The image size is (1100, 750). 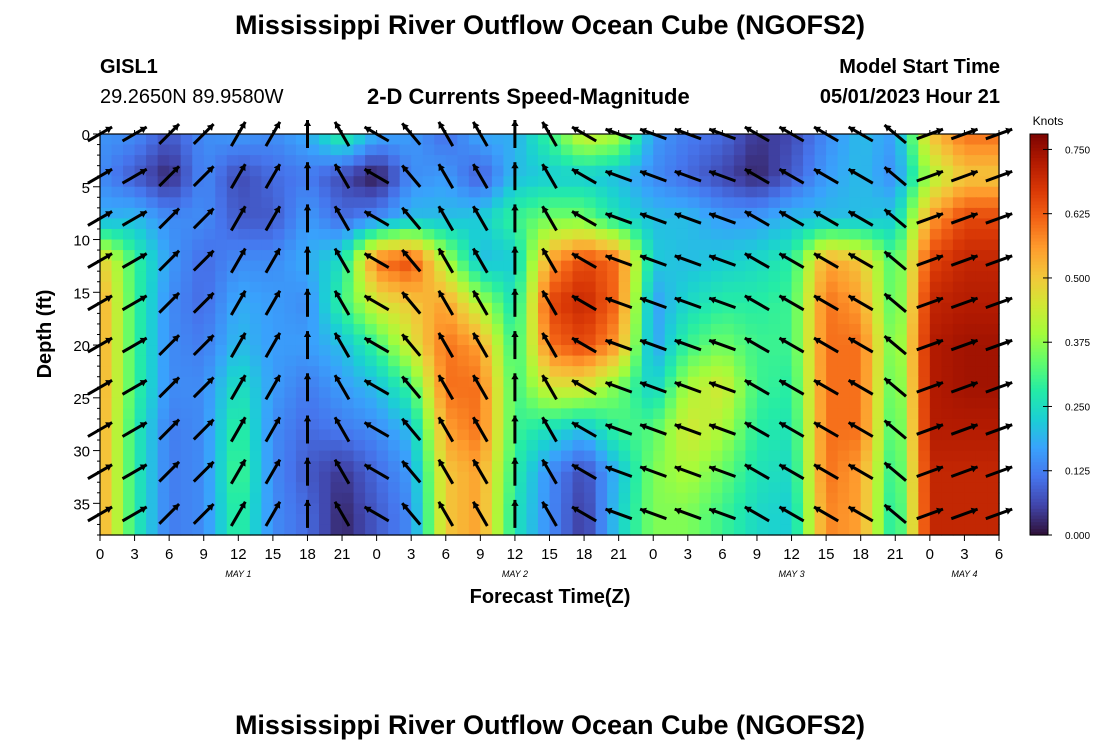 What do you see at coordinates (515, 554) in the screenshot?
I see `x-tick-label: 12` at bounding box center [515, 554].